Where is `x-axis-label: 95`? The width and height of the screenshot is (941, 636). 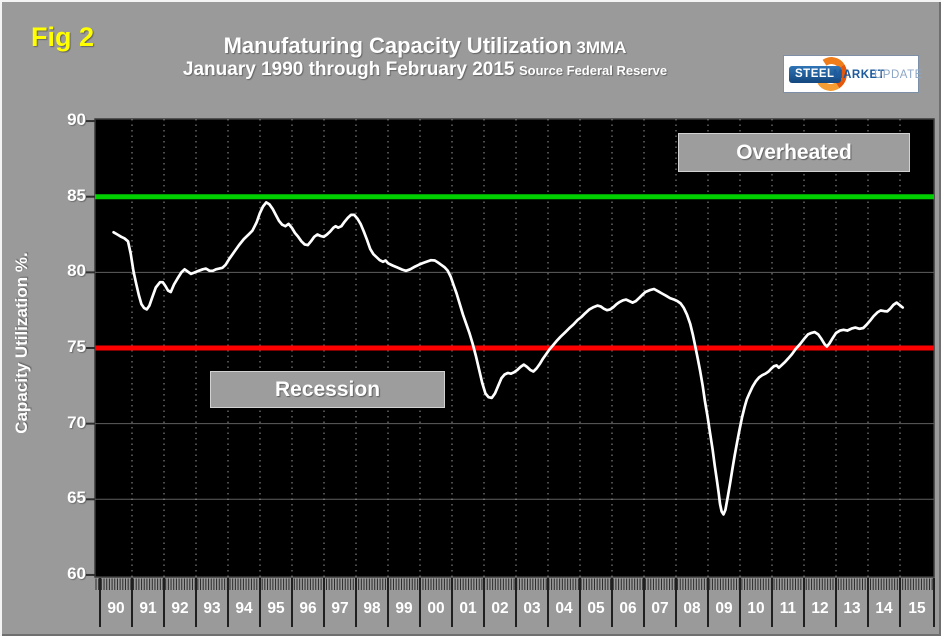
x-axis-label: 95 is located at coordinates (276, 608).